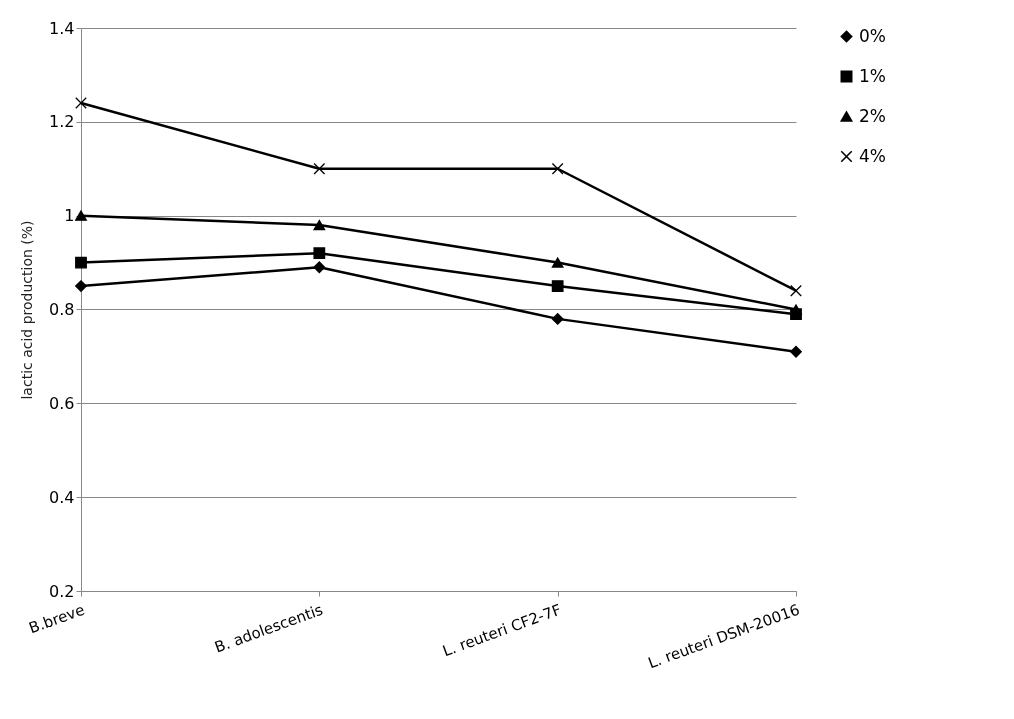 Image resolution: width=1014 pixels, height=719 pixels. I want to click on legend-label: 1%, so click(872, 75).